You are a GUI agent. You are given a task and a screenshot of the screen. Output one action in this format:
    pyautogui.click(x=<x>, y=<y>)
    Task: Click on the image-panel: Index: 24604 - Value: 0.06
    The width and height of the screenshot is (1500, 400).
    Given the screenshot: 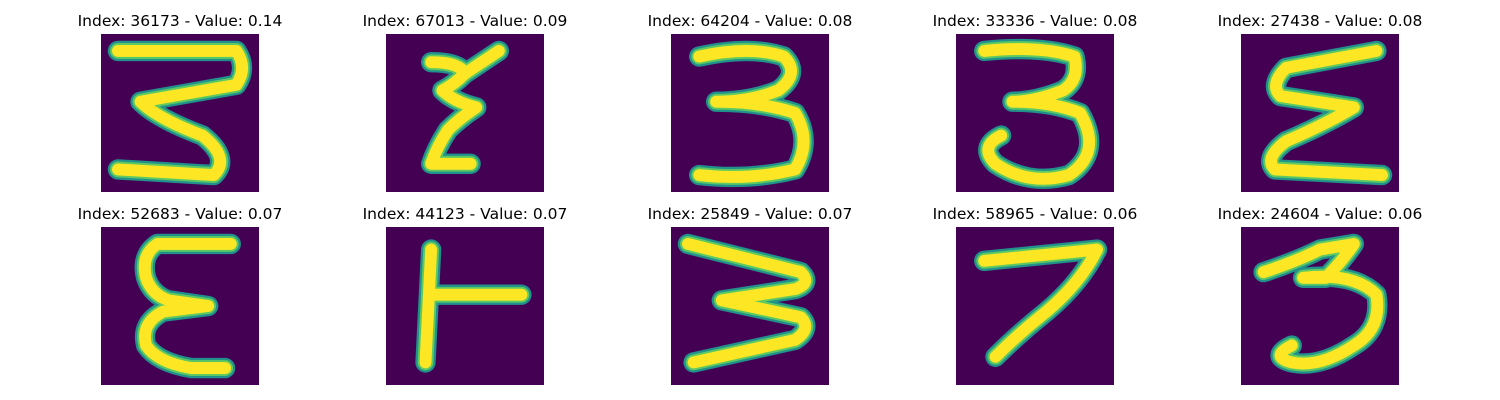 What is the action you would take?
    pyautogui.click(x=1320, y=300)
    